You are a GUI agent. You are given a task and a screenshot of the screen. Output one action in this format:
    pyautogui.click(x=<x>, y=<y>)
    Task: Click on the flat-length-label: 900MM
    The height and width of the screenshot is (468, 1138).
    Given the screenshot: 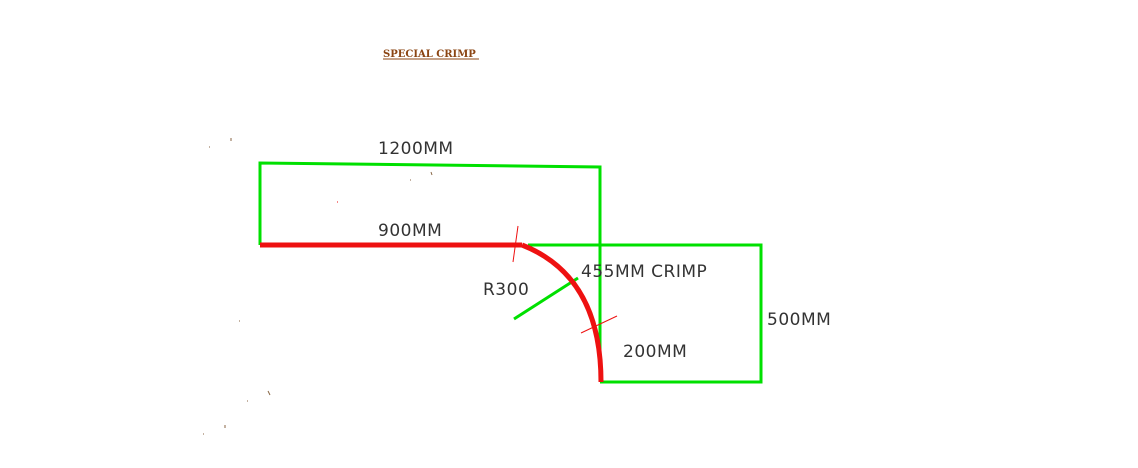 What is the action you would take?
    pyautogui.click(x=410, y=231)
    